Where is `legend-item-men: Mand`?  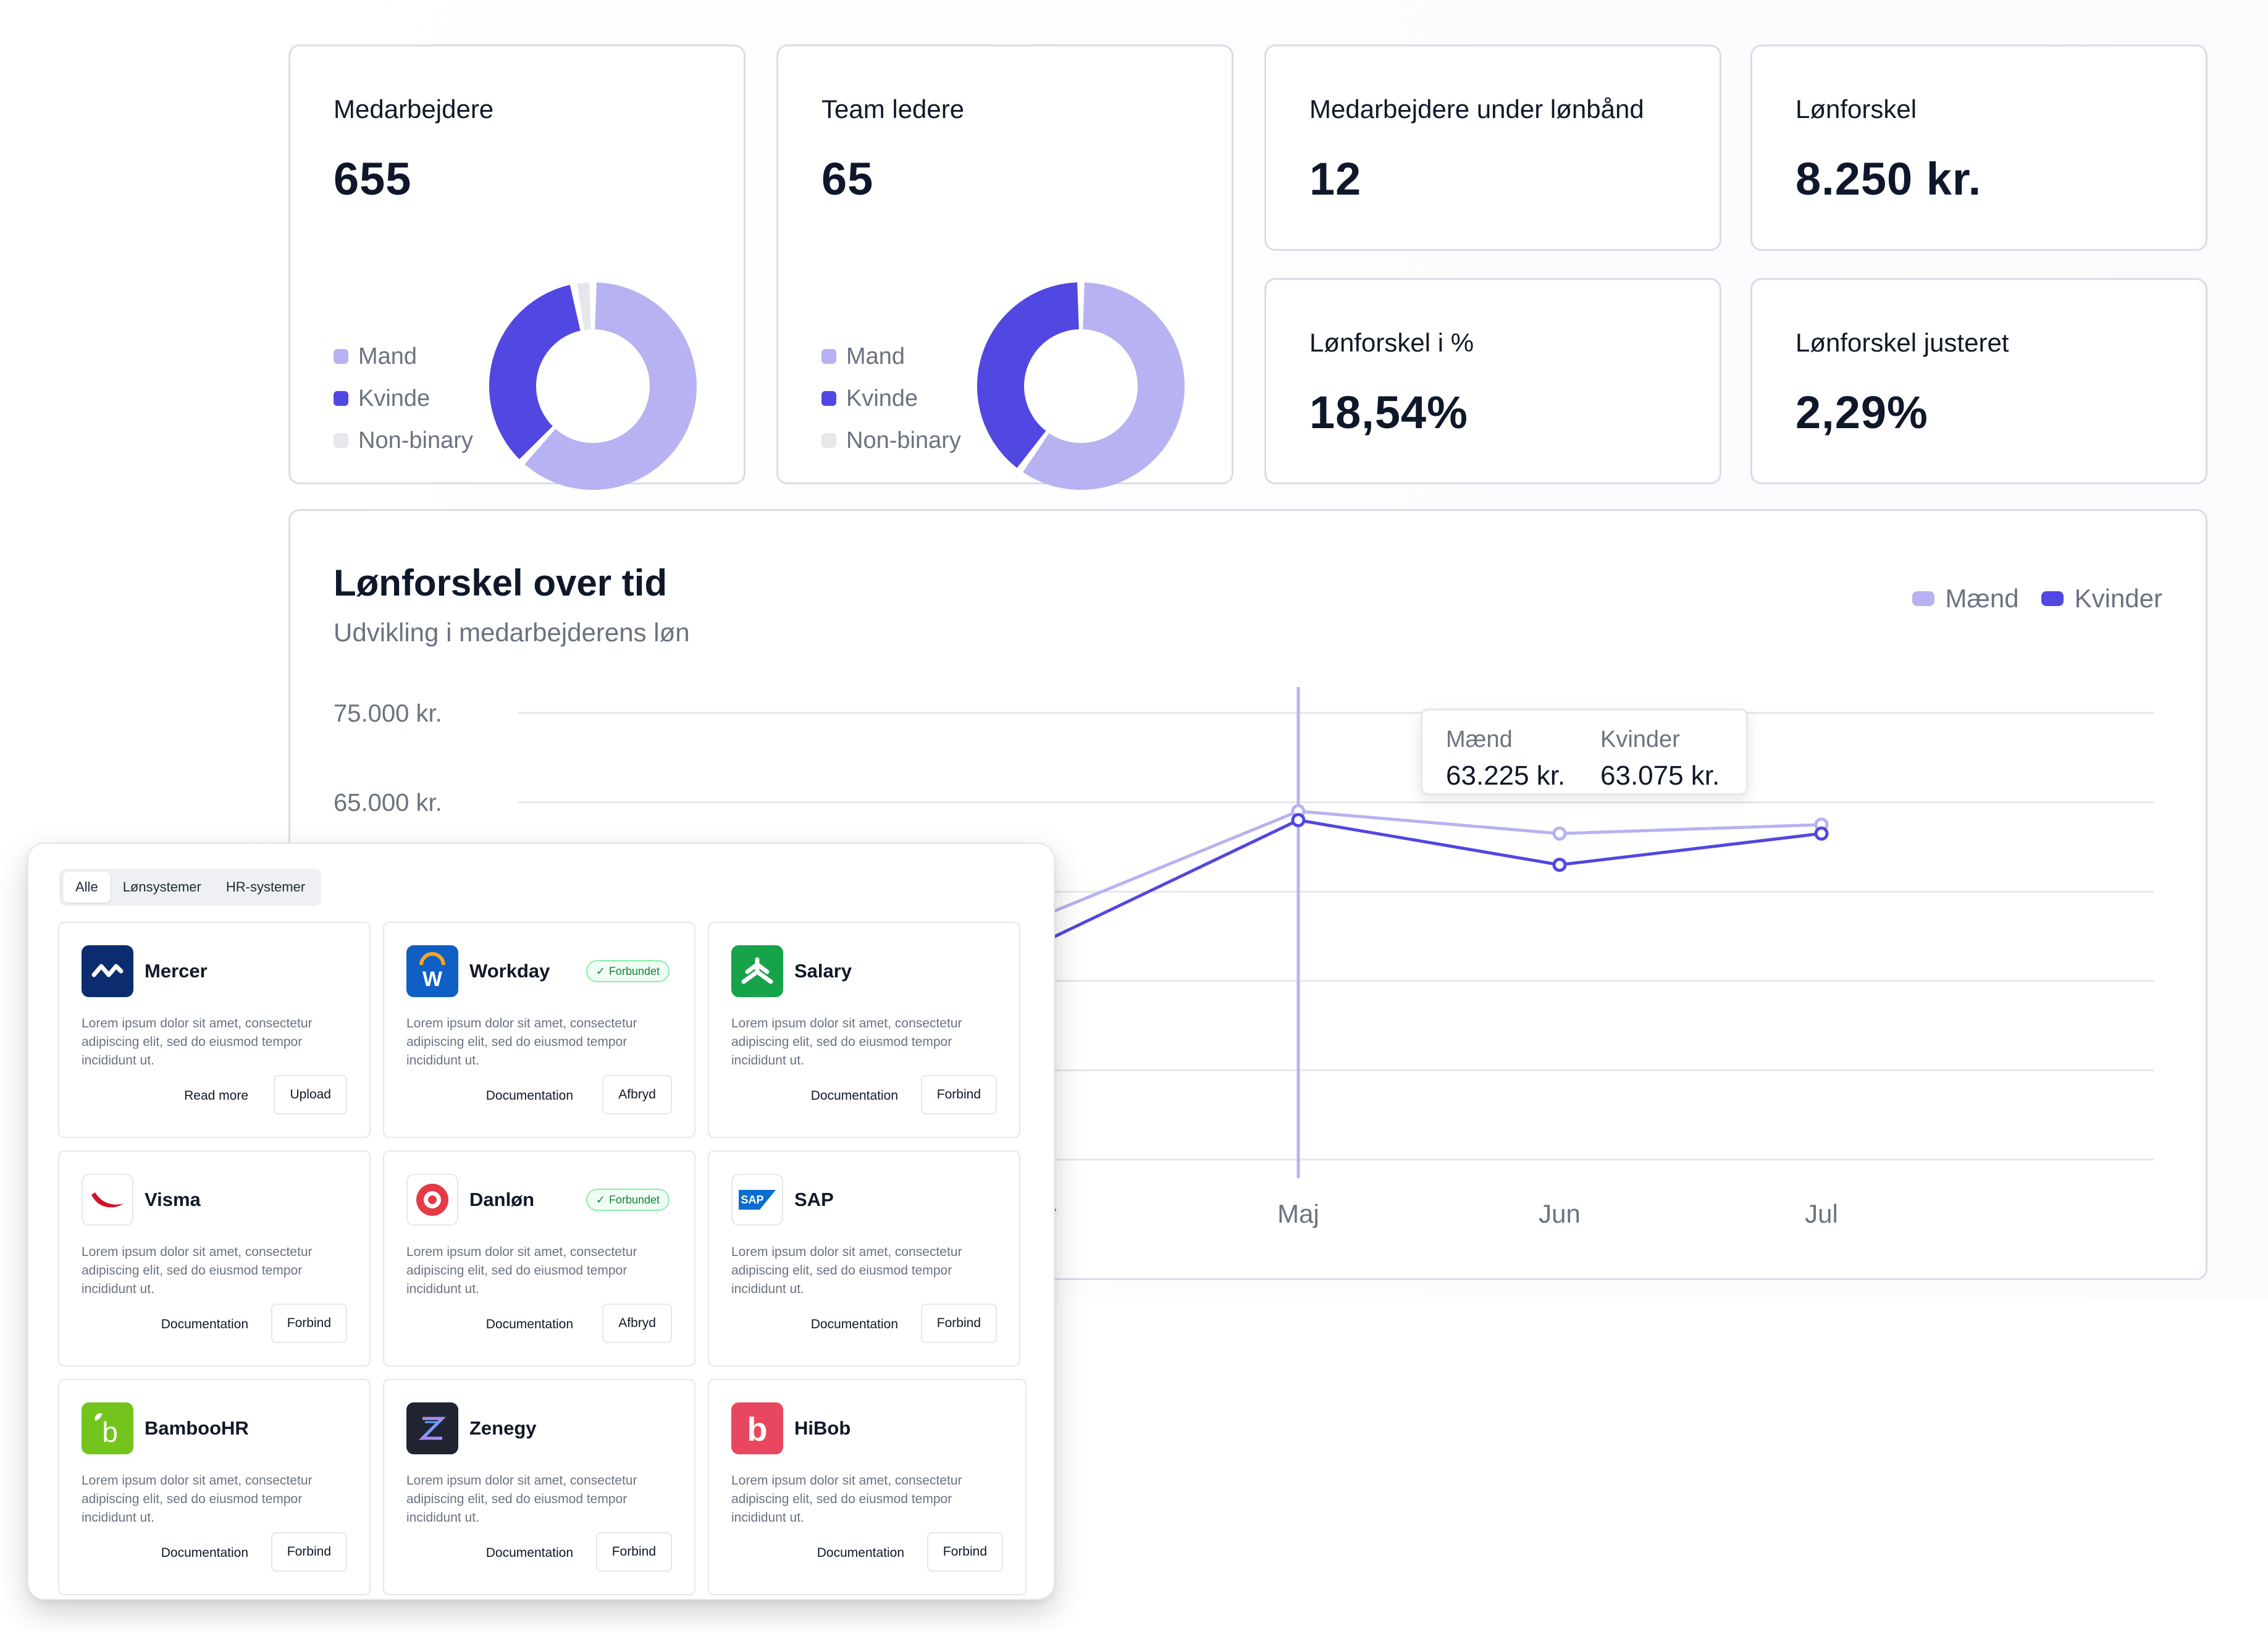 legend-item-men: Mand is located at coordinates (891, 356).